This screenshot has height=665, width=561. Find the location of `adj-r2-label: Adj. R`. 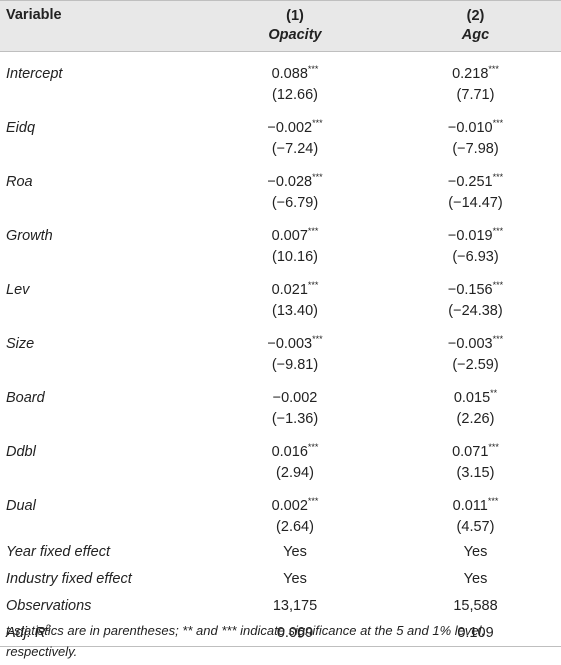

adj-r2-label: Adj. R is located at coordinates (26, 633).